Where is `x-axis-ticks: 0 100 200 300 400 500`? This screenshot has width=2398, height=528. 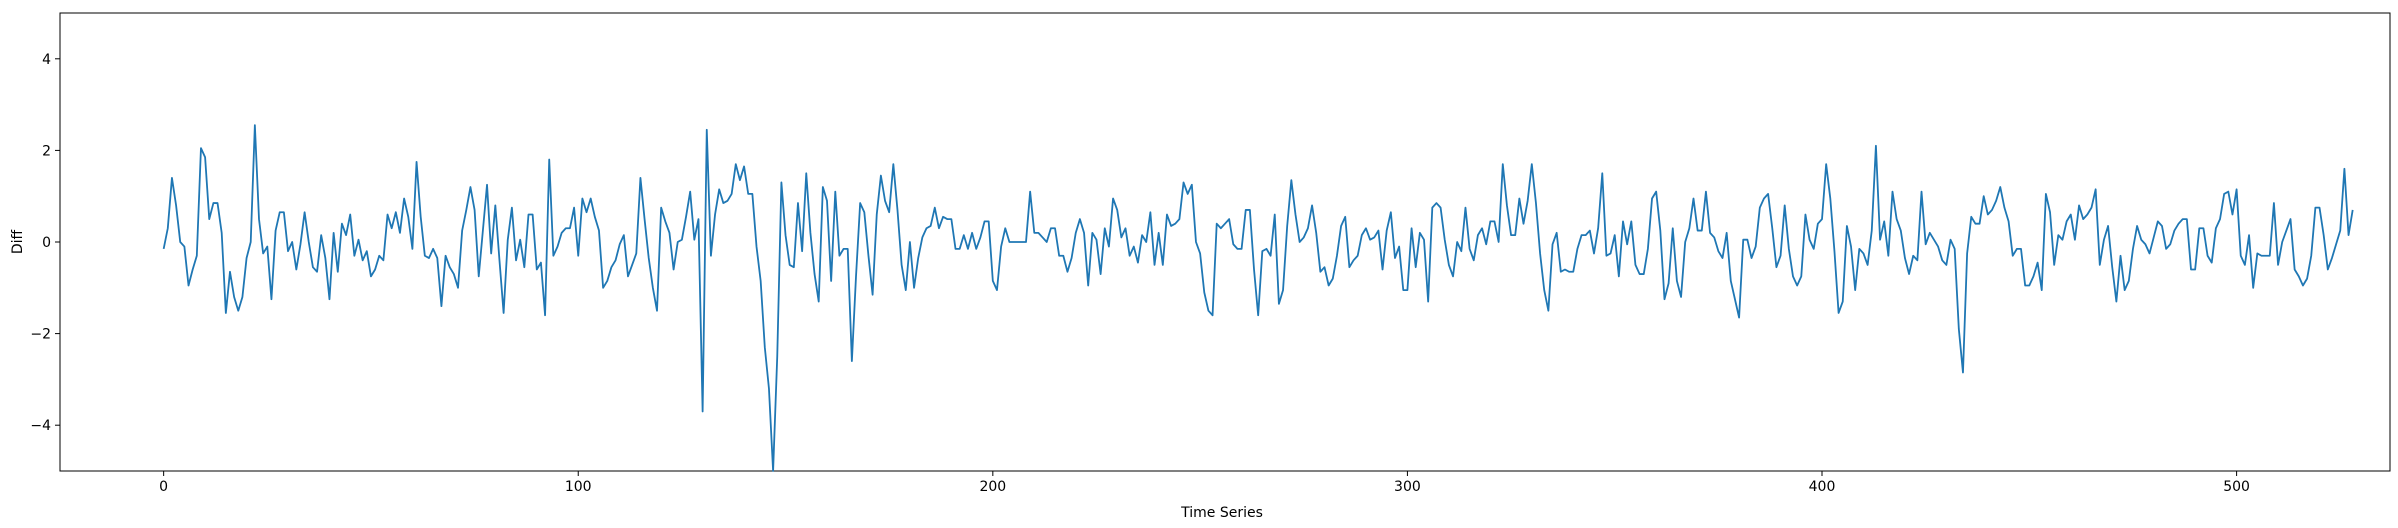
x-axis-ticks: 0 100 200 300 400 500 is located at coordinates (1204, 483).